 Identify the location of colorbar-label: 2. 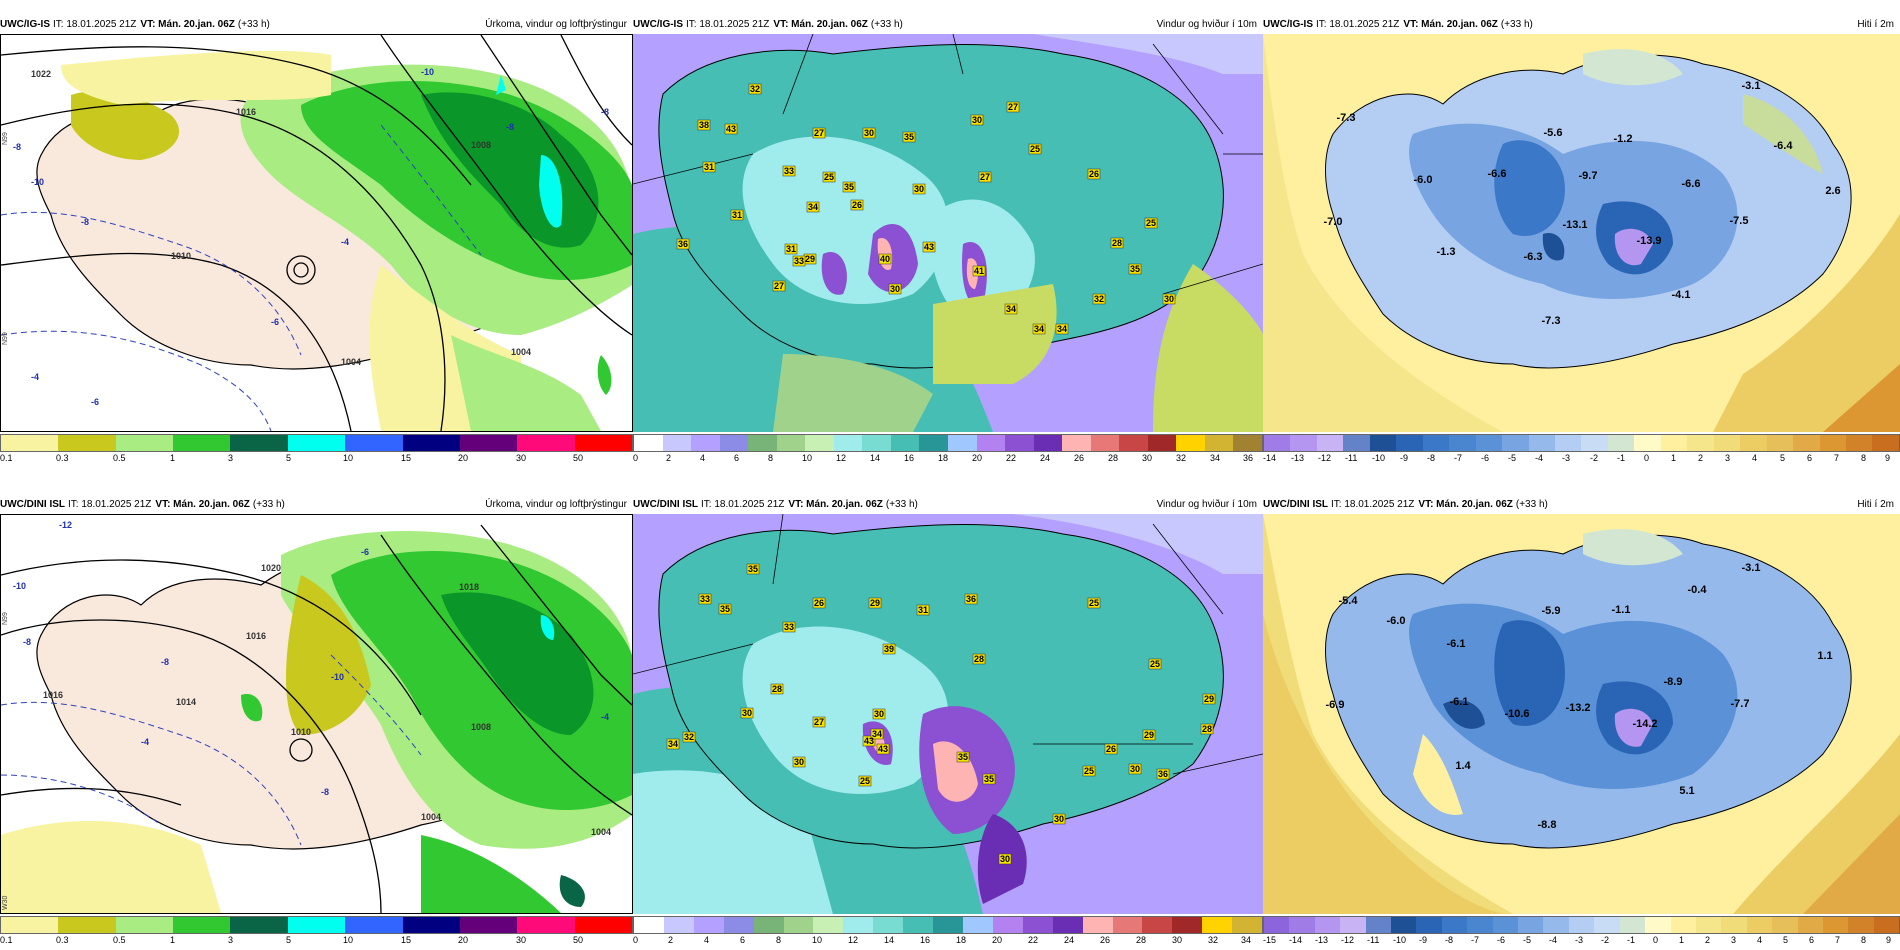
(1708, 940).